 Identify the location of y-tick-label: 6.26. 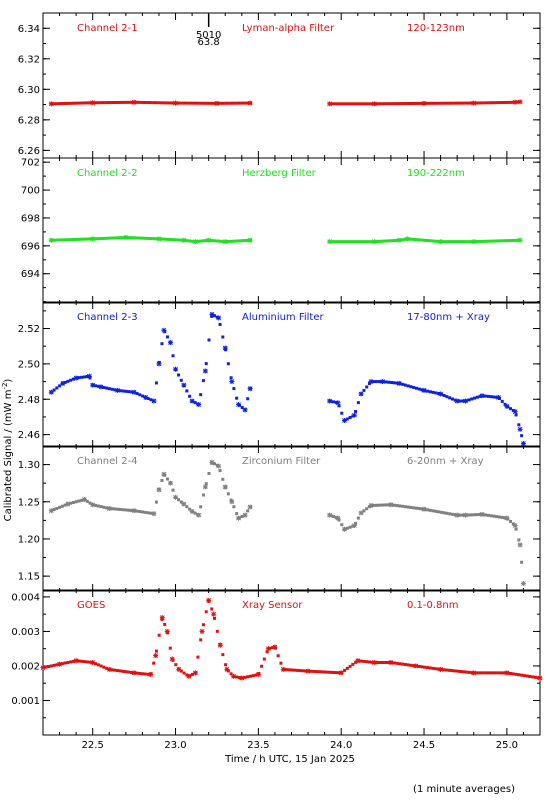
(29, 151).